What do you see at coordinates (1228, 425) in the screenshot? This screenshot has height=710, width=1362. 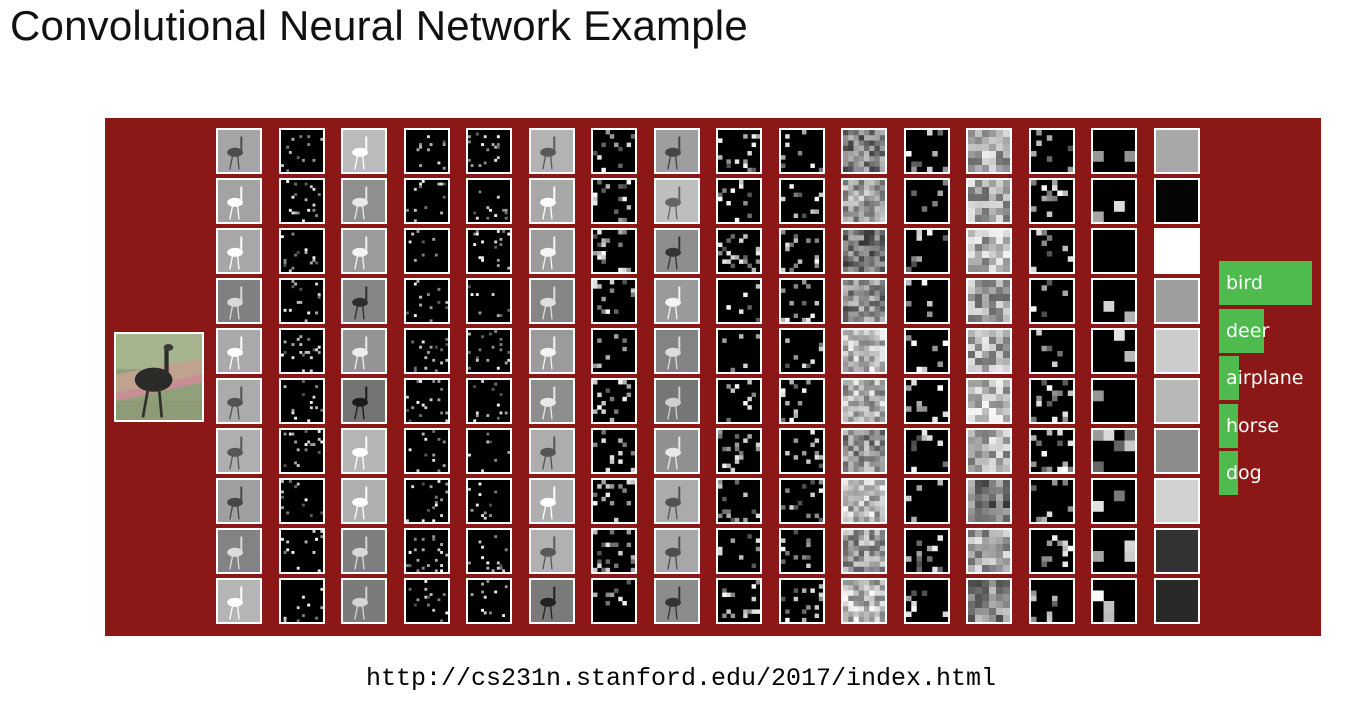 I see `prediction-bar-horse` at bounding box center [1228, 425].